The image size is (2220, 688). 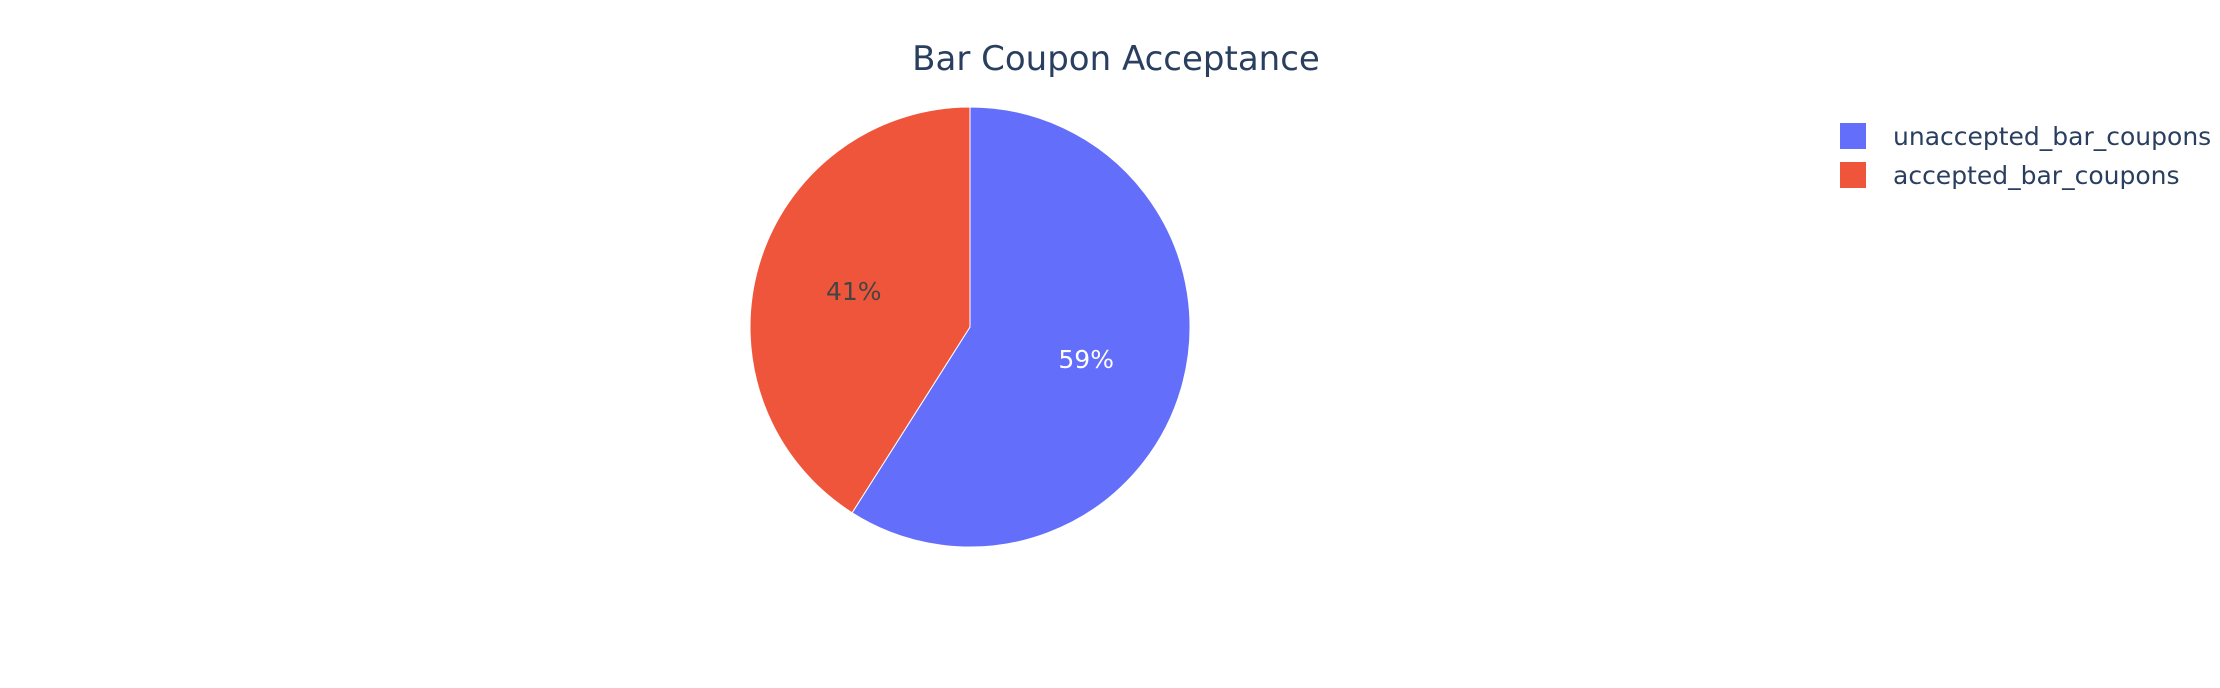 What do you see at coordinates (2052, 136) in the screenshot?
I see `legend-label-unaccepted: unaccepted_bar_coupons` at bounding box center [2052, 136].